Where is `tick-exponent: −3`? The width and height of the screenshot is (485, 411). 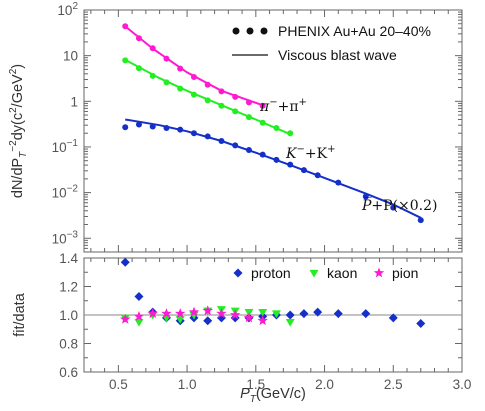 tick-exponent: −3 is located at coordinates (73, 234).